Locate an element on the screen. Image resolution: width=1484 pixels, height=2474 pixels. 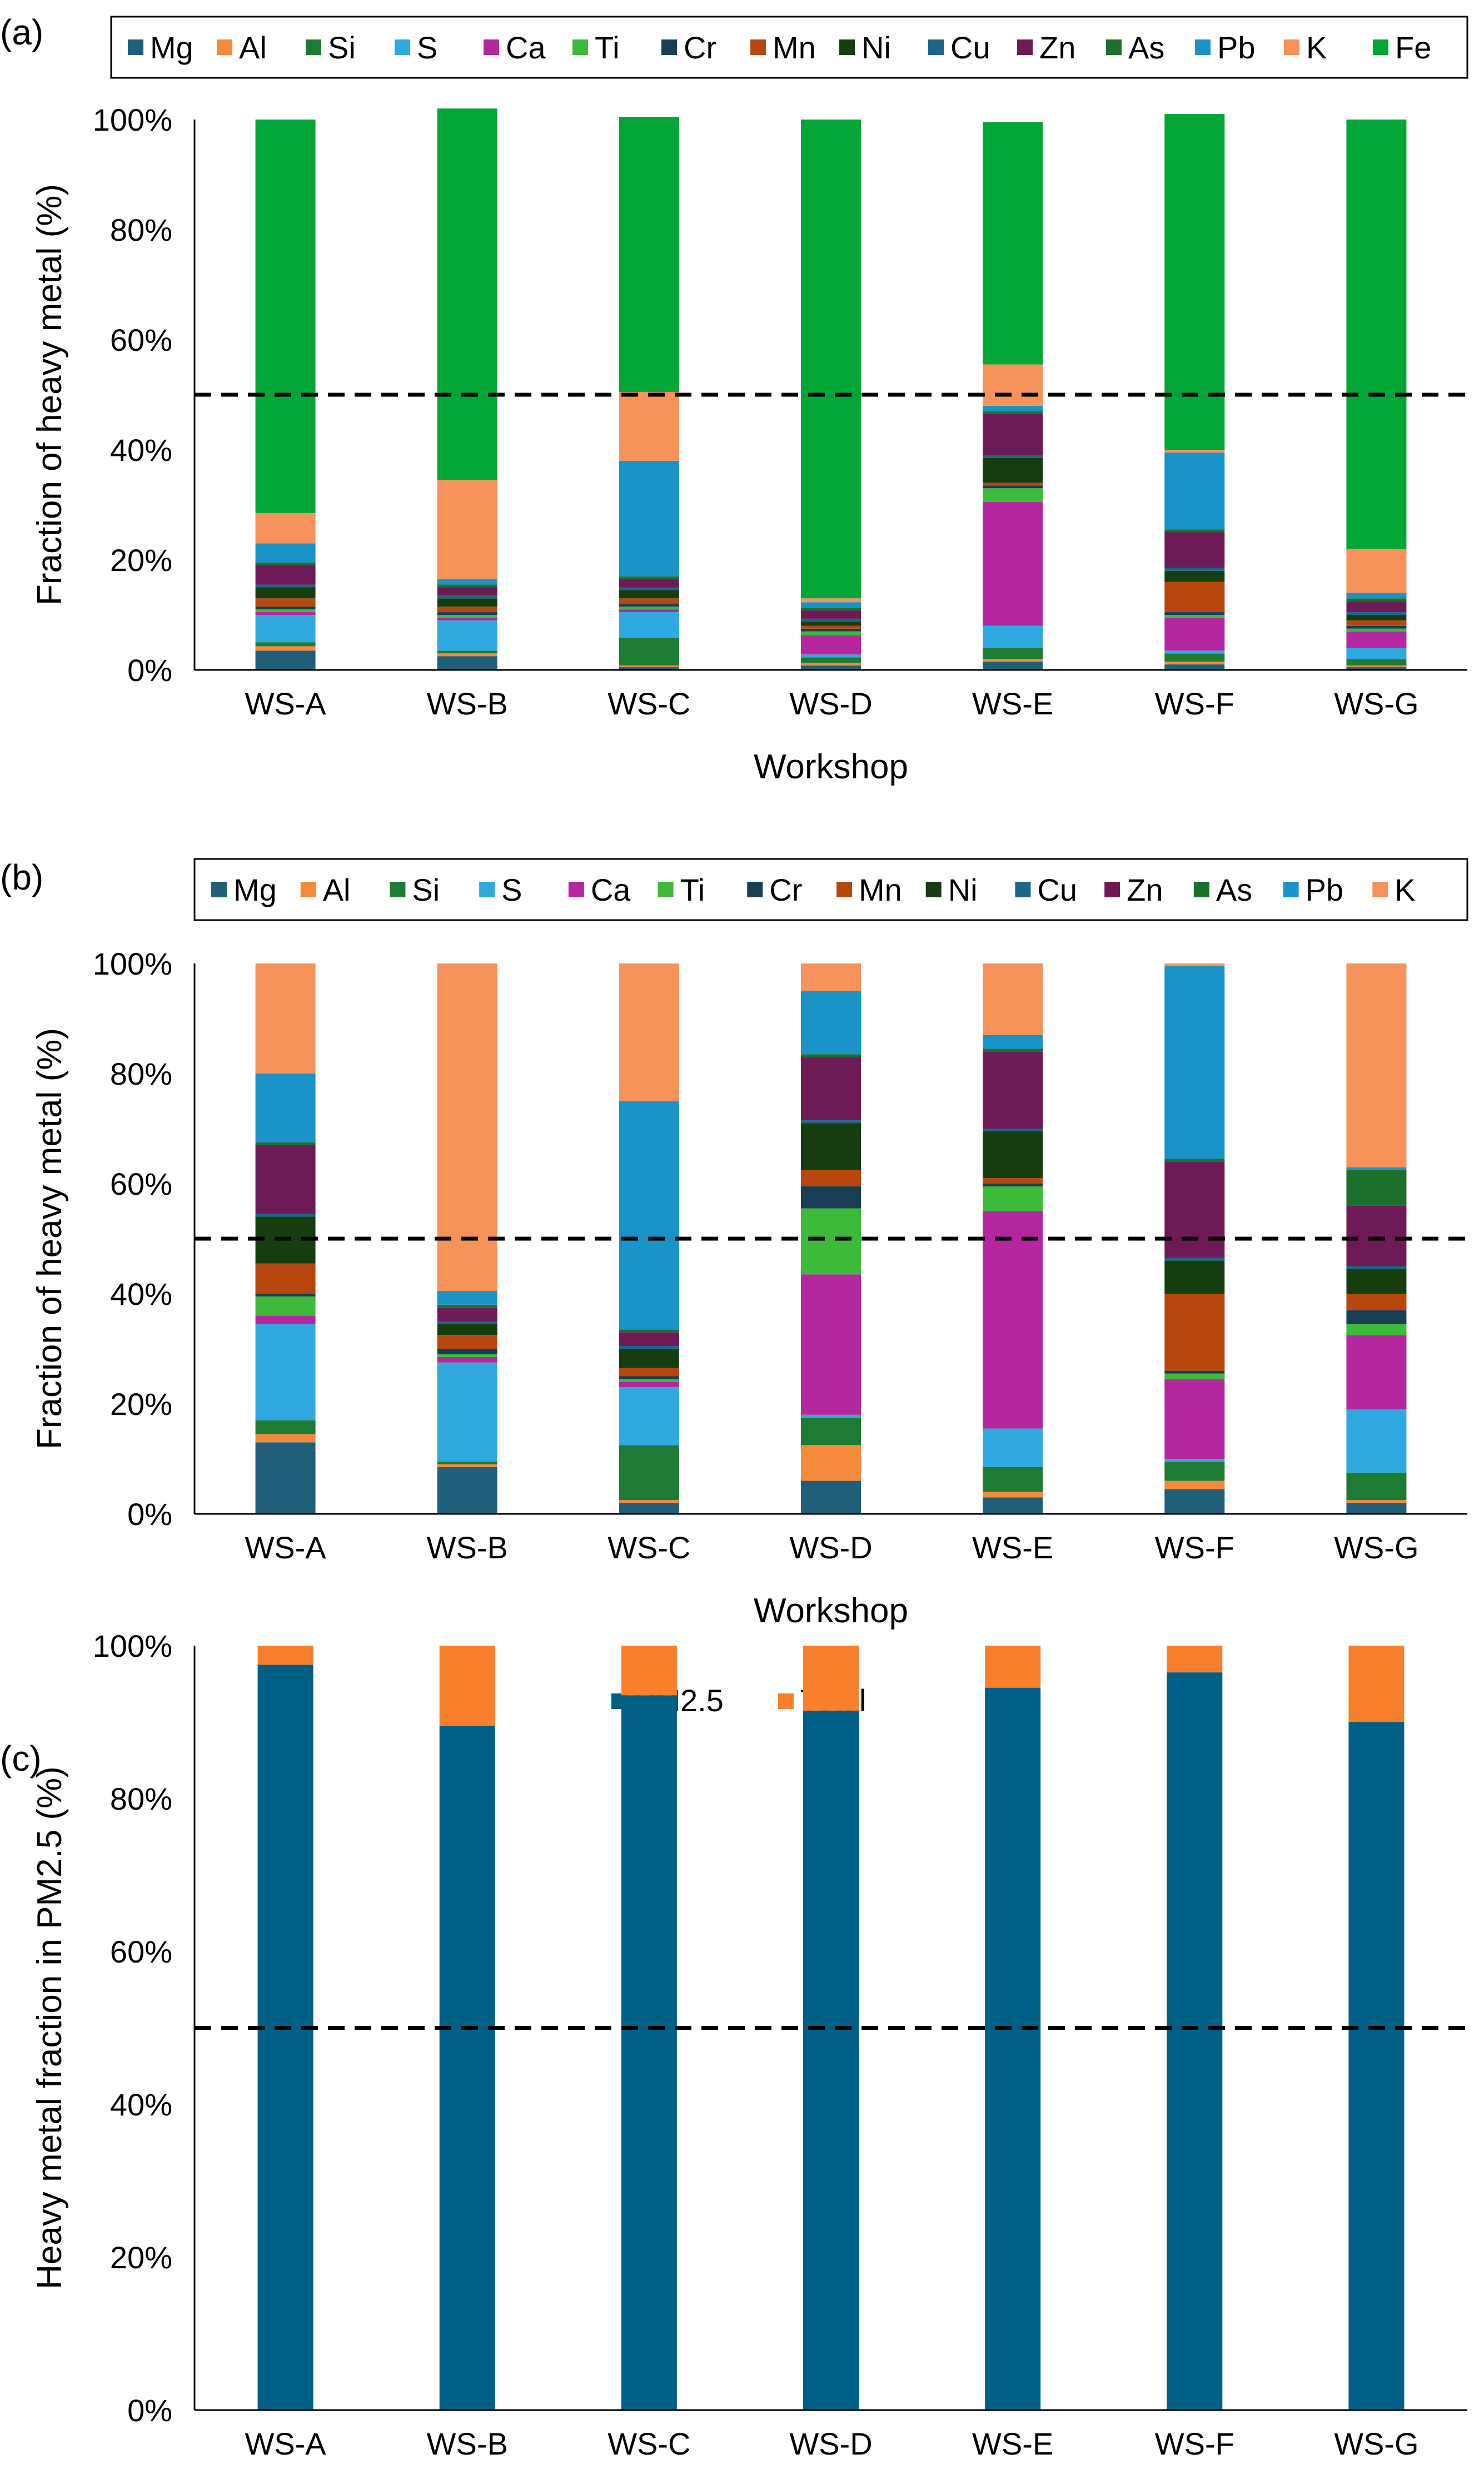
bar-segment-ws-b-pm25 is located at coordinates (467, 2068).